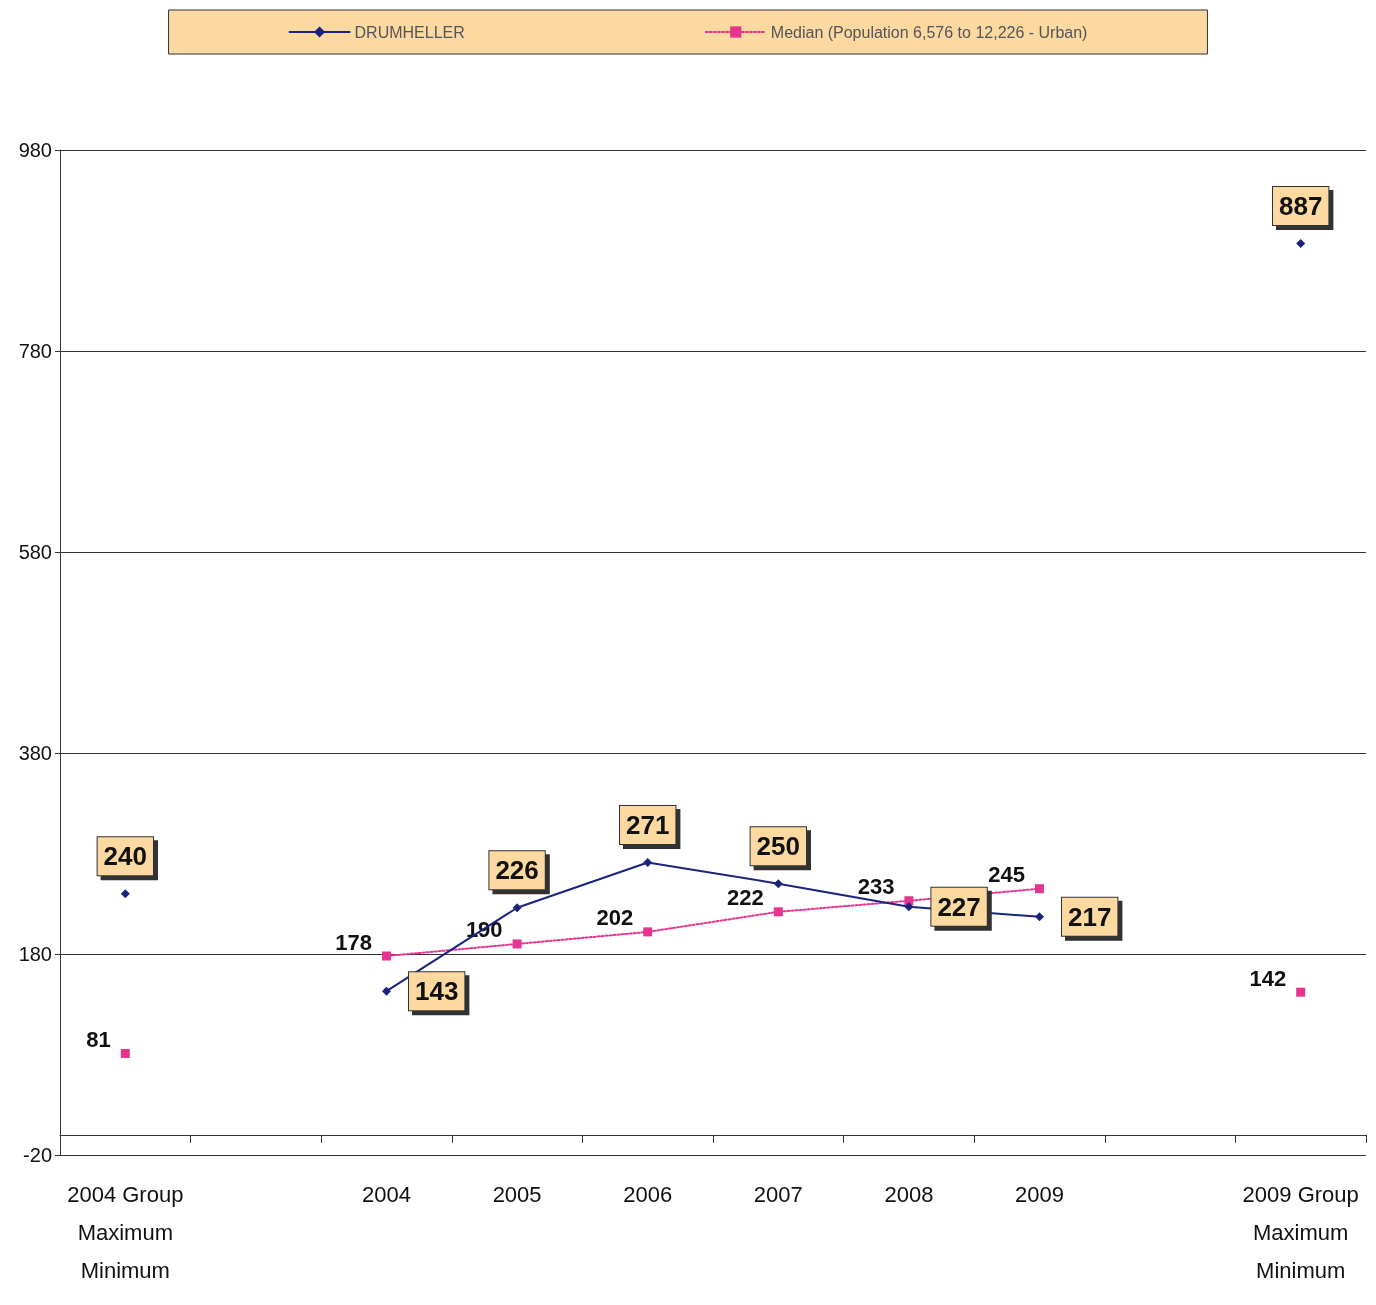  I want to click on legend-label: DRUMHELLER, so click(409, 32).